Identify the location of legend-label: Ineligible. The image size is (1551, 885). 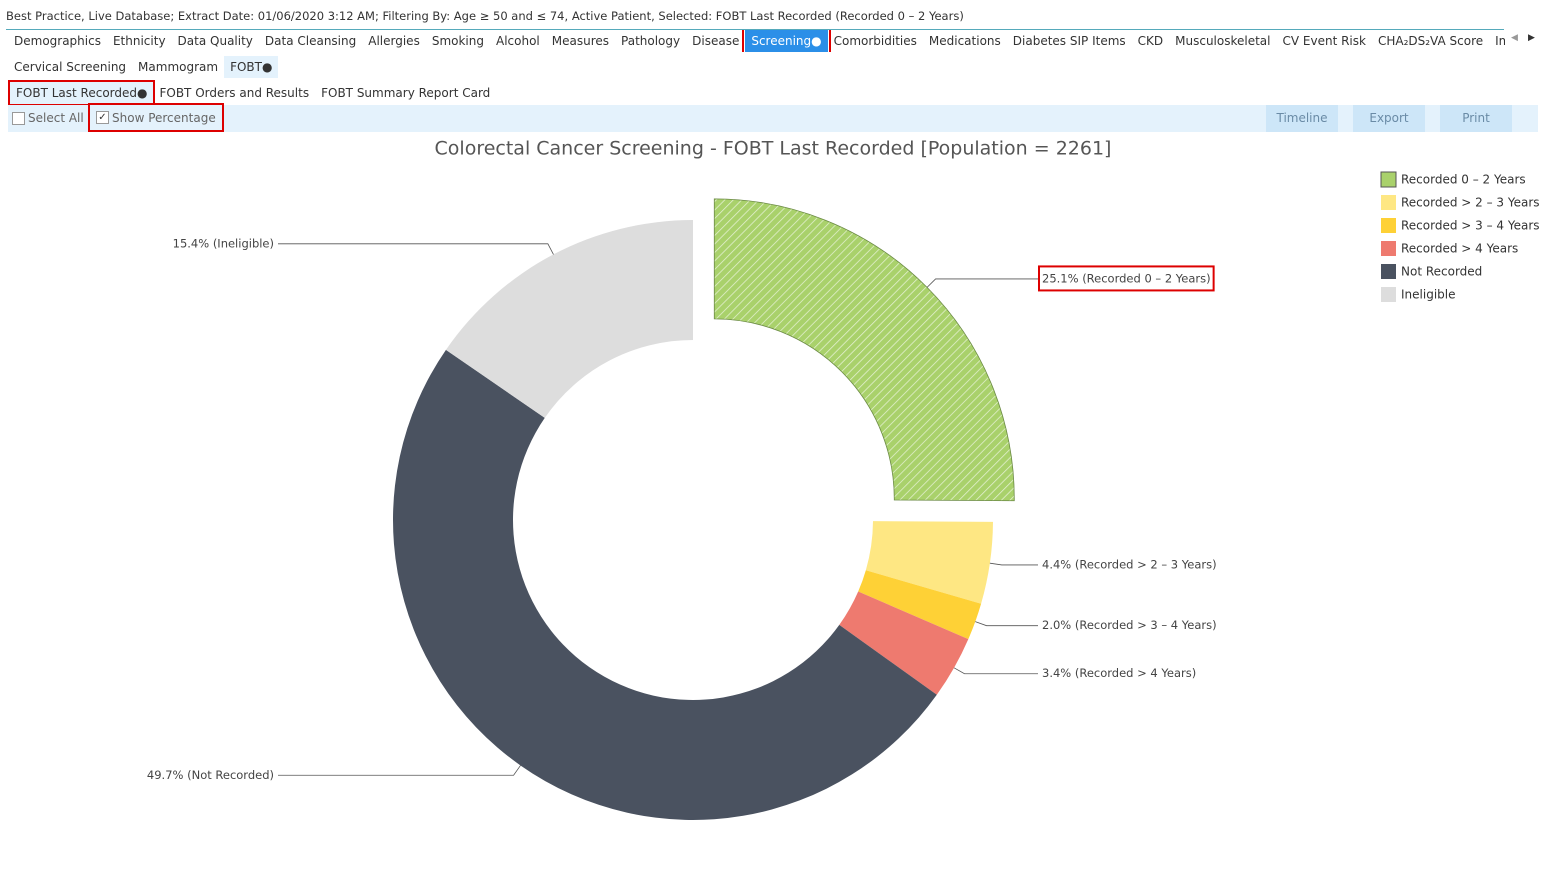
(1428, 295).